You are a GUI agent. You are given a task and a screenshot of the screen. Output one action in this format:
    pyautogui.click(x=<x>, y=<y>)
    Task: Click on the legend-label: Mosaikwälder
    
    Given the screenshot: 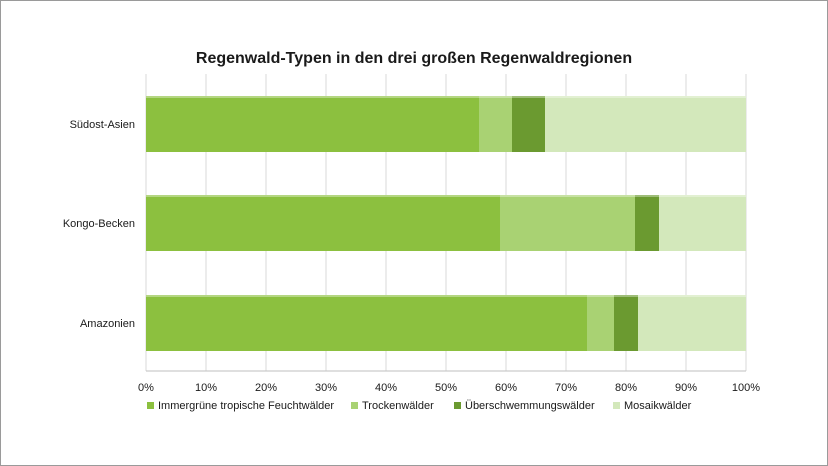 What is the action you would take?
    pyautogui.click(x=658, y=406)
    